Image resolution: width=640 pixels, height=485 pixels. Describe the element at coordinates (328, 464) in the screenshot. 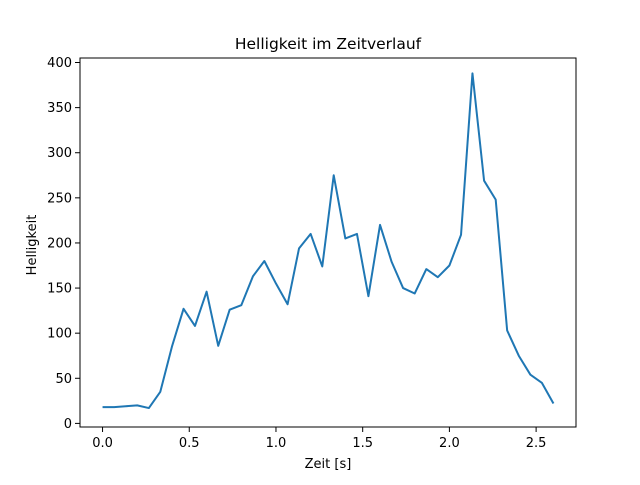

I see `x-axis-label: Zeit [s]` at that location.